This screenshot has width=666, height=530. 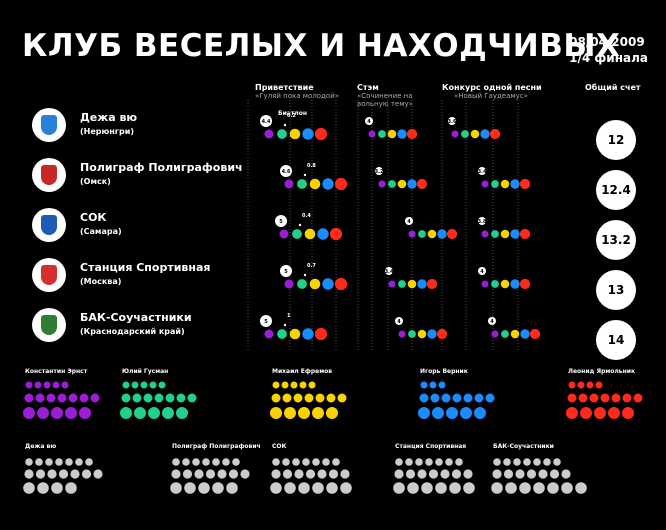 I want to click on biathlon-value: 0.2, so click(x=291, y=116).